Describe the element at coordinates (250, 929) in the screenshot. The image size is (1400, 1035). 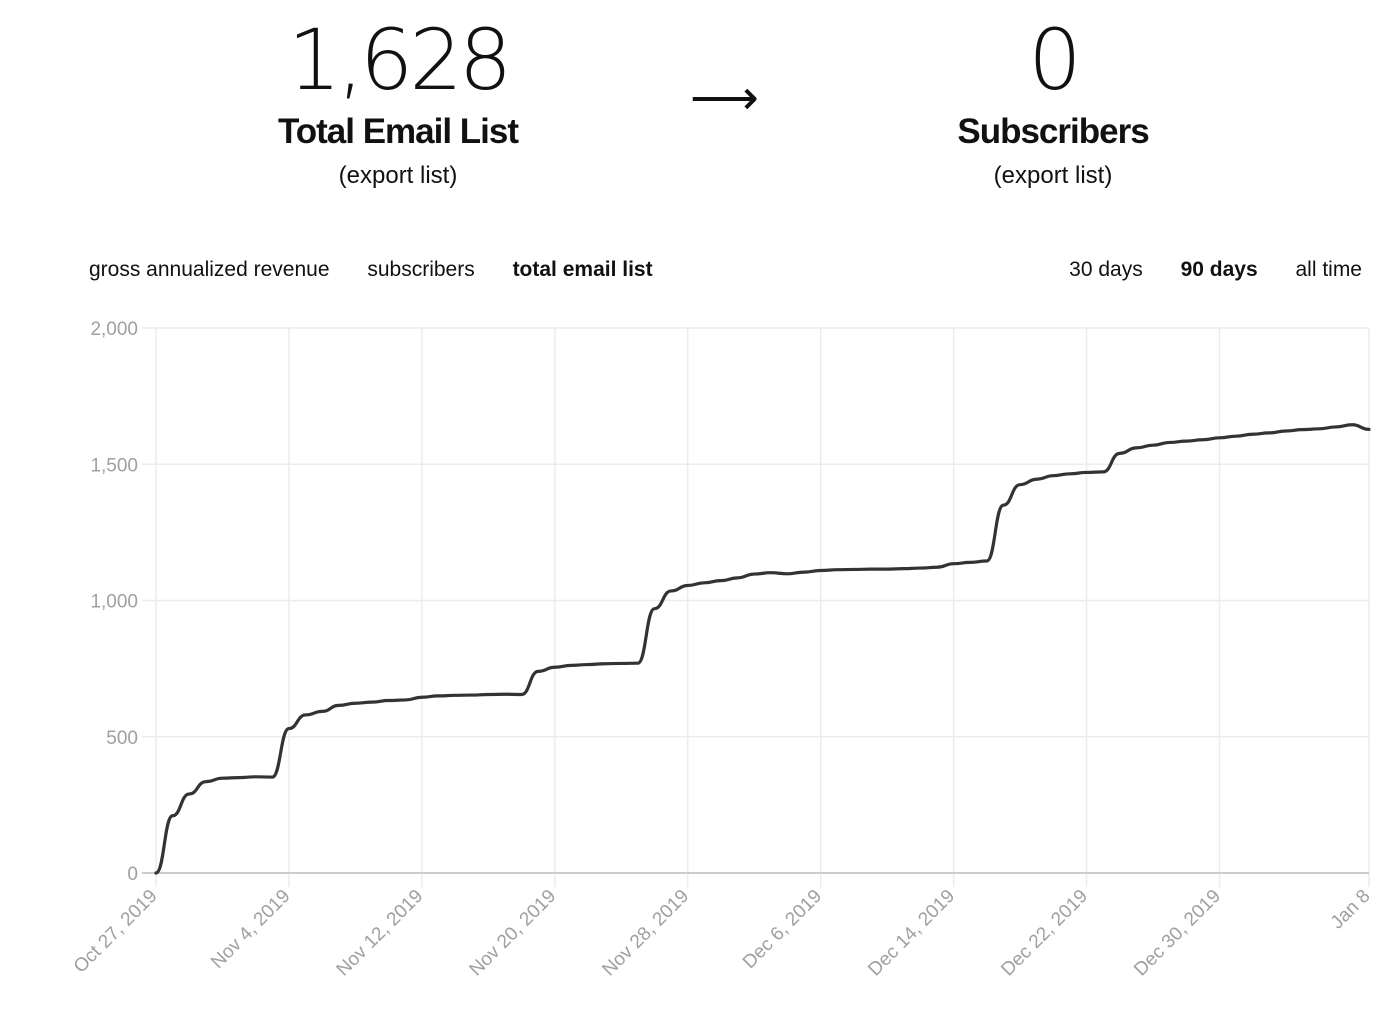
I see `x-tick-label: Nov 4, 2019` at that location.